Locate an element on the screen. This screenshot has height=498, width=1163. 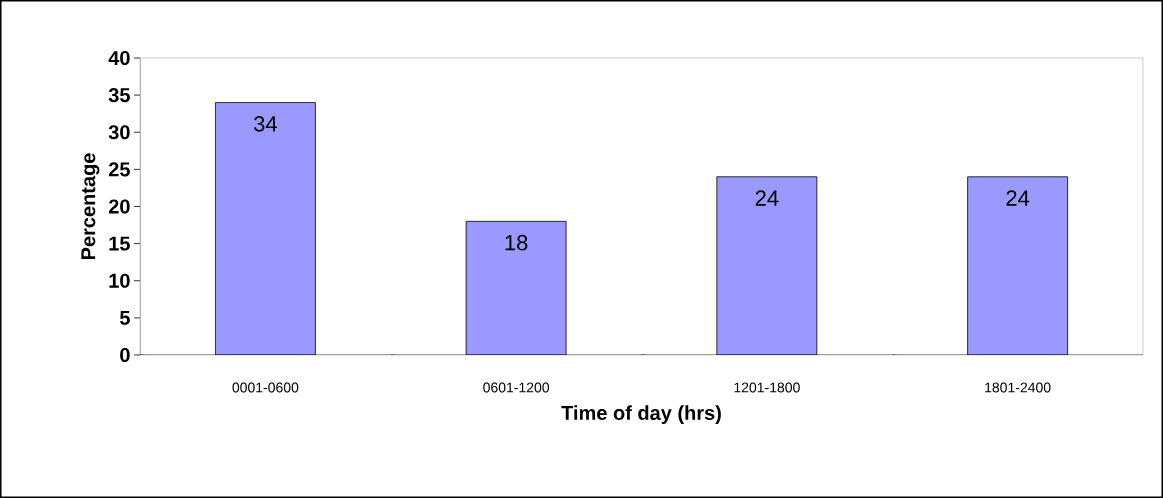
y-tick-label: 0 is located at coordinates (125, 355).